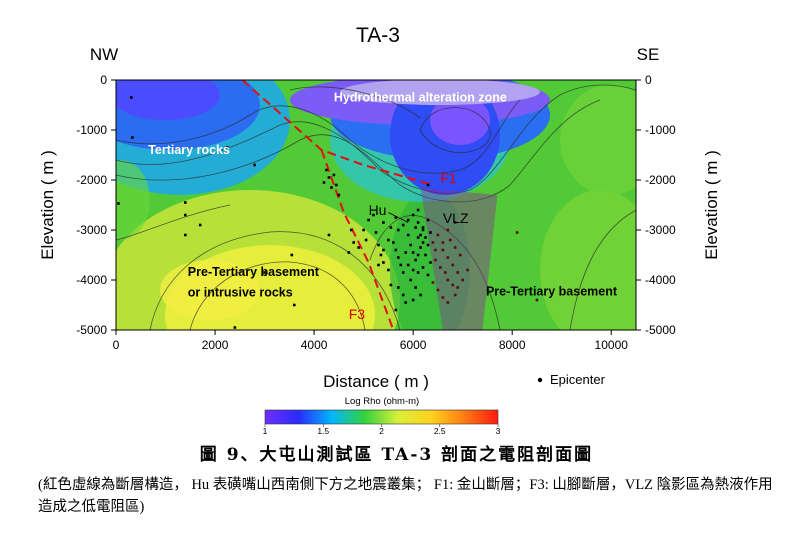 The width and height of the screenshot is (793, 551). Describe the element at coordinates (254, 272) in the screenshot. I see `annotation-label: Pre-Tertiary basement` at that location.